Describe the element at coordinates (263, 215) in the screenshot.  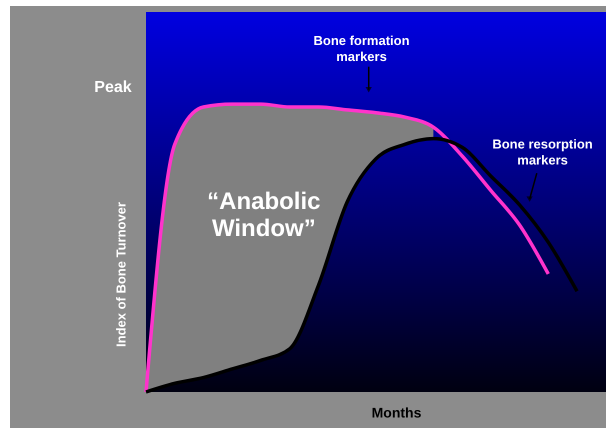
I see `annotation: “Anabolic Window”` at that location.